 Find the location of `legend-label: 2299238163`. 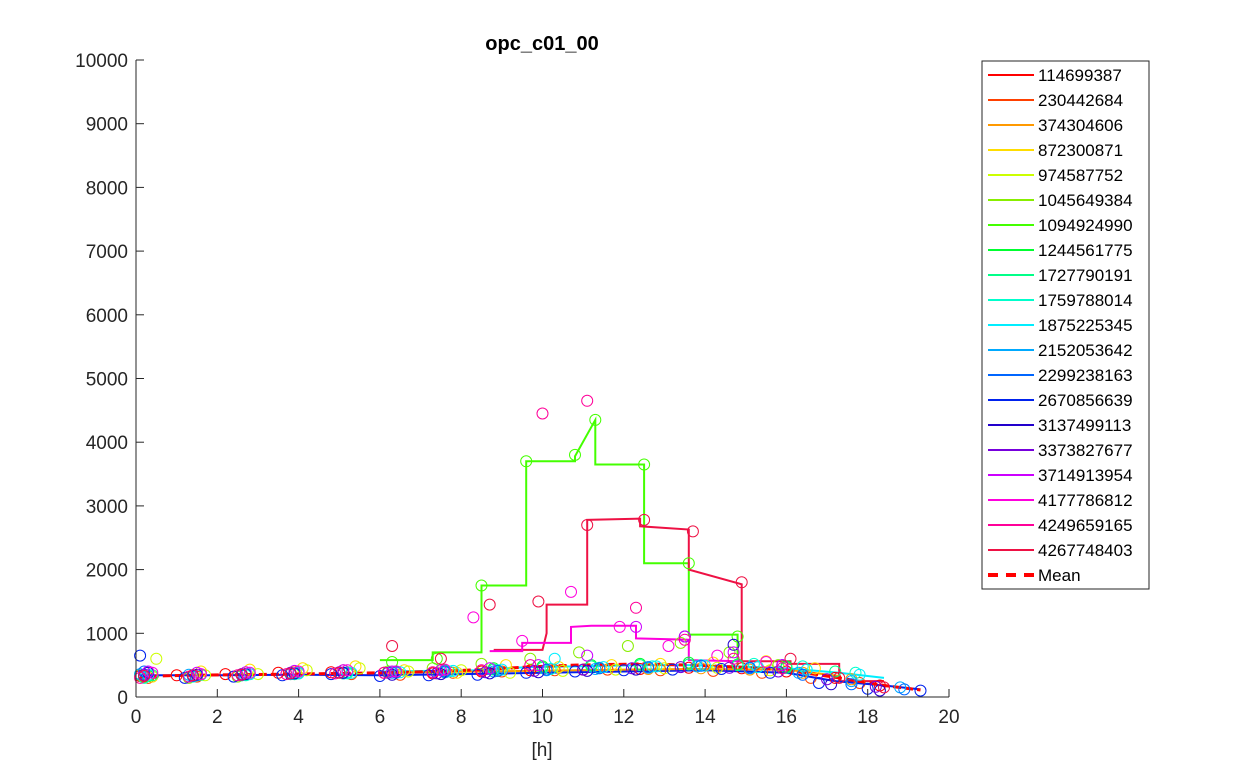

legend-label: 2299238163 is located at coordinates (1085, 375).